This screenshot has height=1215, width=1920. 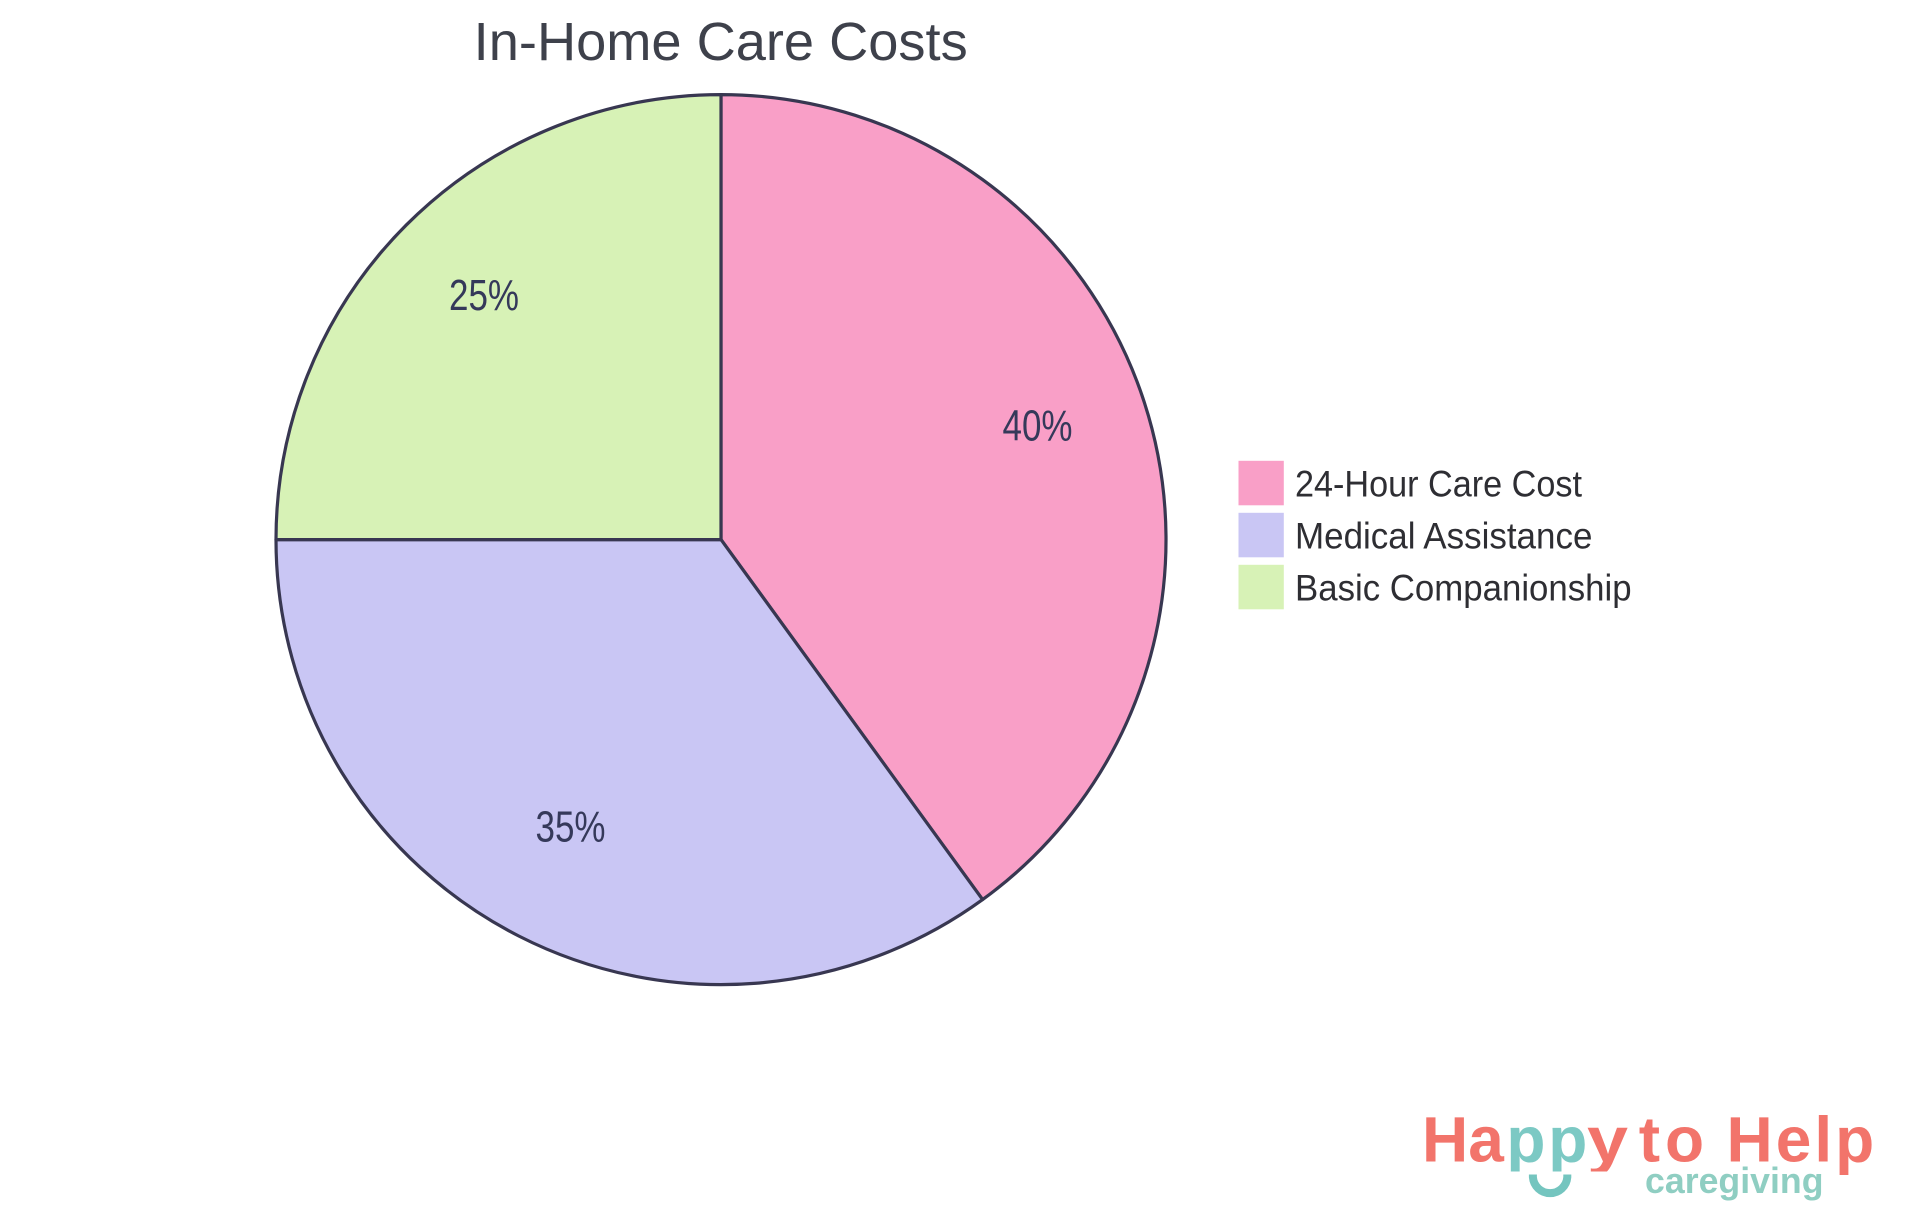 What do you see at coordinates (721, 42) in the screenshot?
I see `svg-text: In-Home Care Costs` at bounding box center [721, 42].